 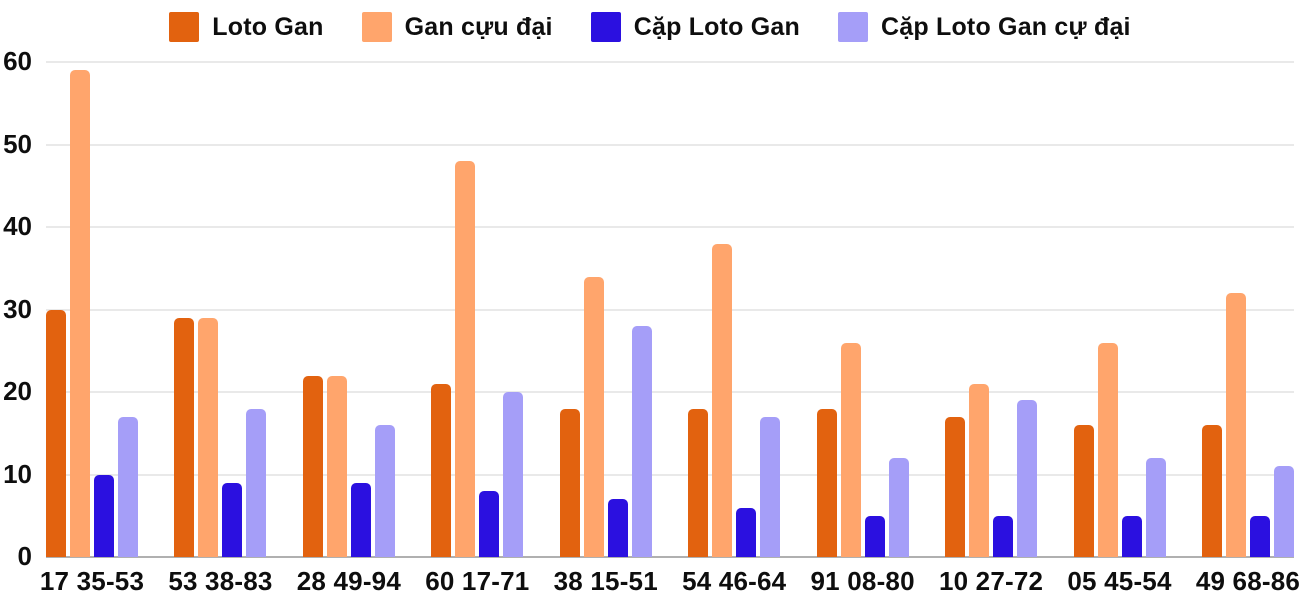 I want to click on legend-item: Cặp Loto Gan, so click(x=695, y=27).